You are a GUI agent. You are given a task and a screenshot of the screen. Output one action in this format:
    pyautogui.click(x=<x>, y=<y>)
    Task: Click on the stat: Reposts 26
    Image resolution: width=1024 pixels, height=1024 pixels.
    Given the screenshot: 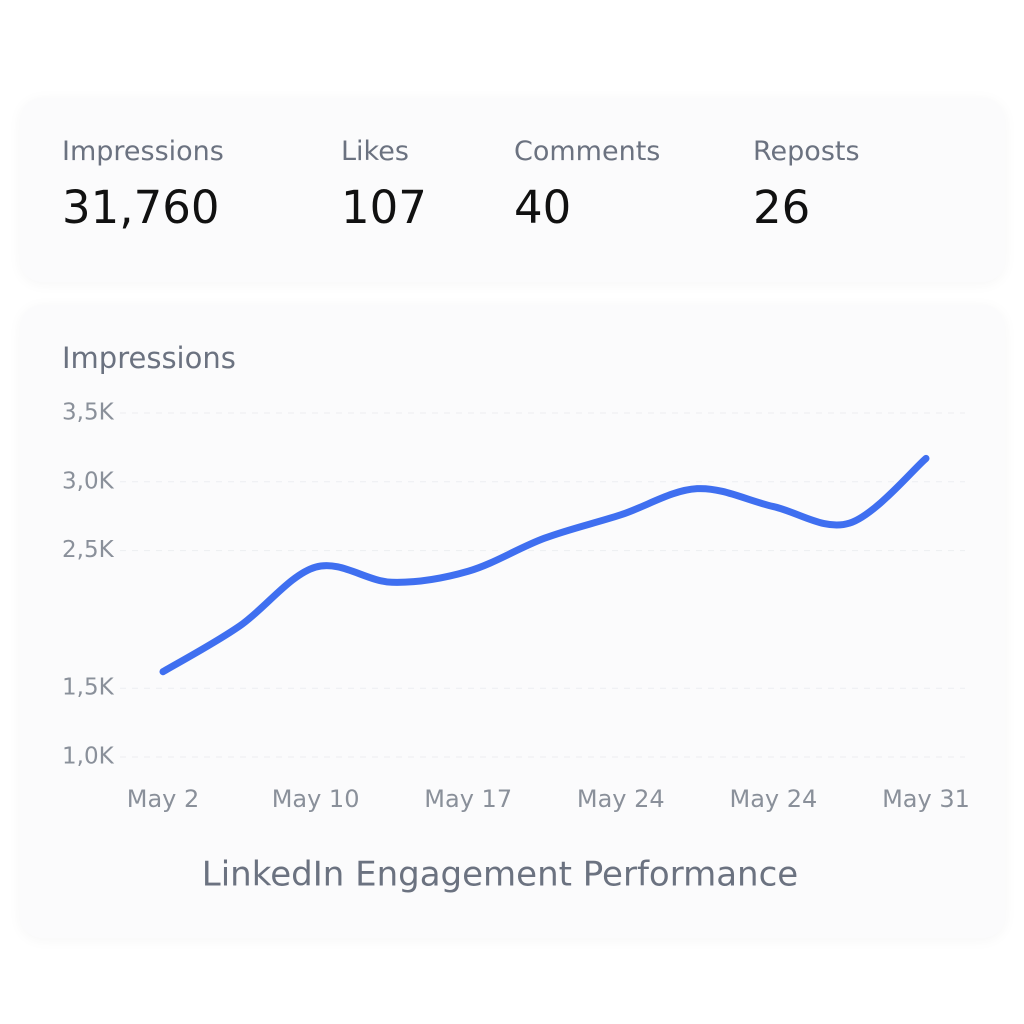 What is the action you would take?
    pyautogui.click(x=806, y=185)
    